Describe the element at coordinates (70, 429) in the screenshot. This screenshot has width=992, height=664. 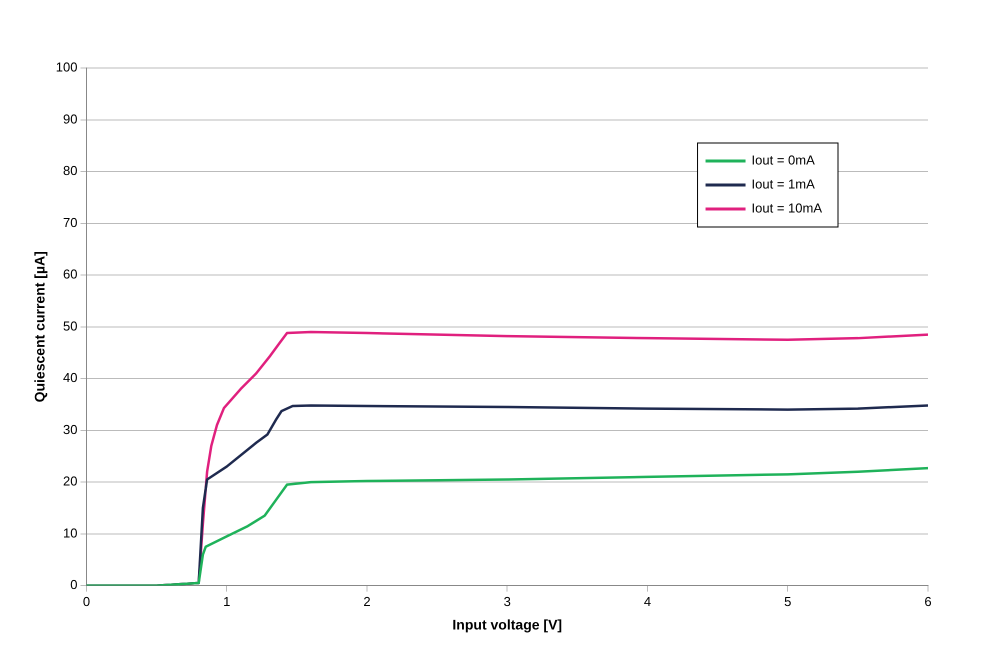
I see `y-tick-label: 30` at that location.